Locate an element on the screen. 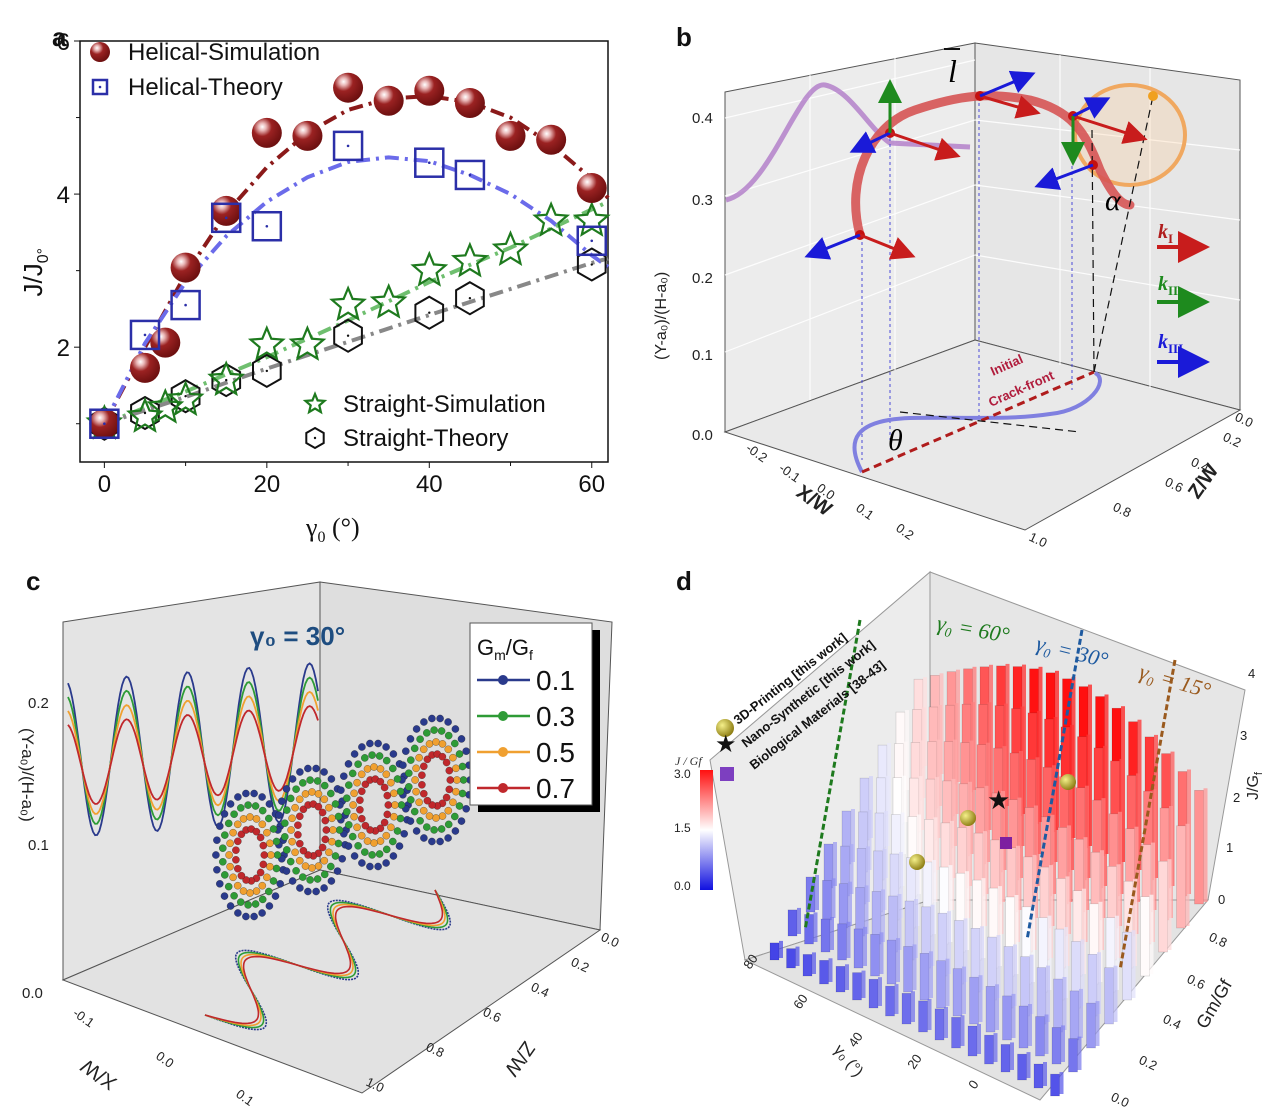 Image resolution: width=1268 pixels, height=1109 pixels. tick-y-0.4: 0.4 is located at coordinates (1172, 1021).